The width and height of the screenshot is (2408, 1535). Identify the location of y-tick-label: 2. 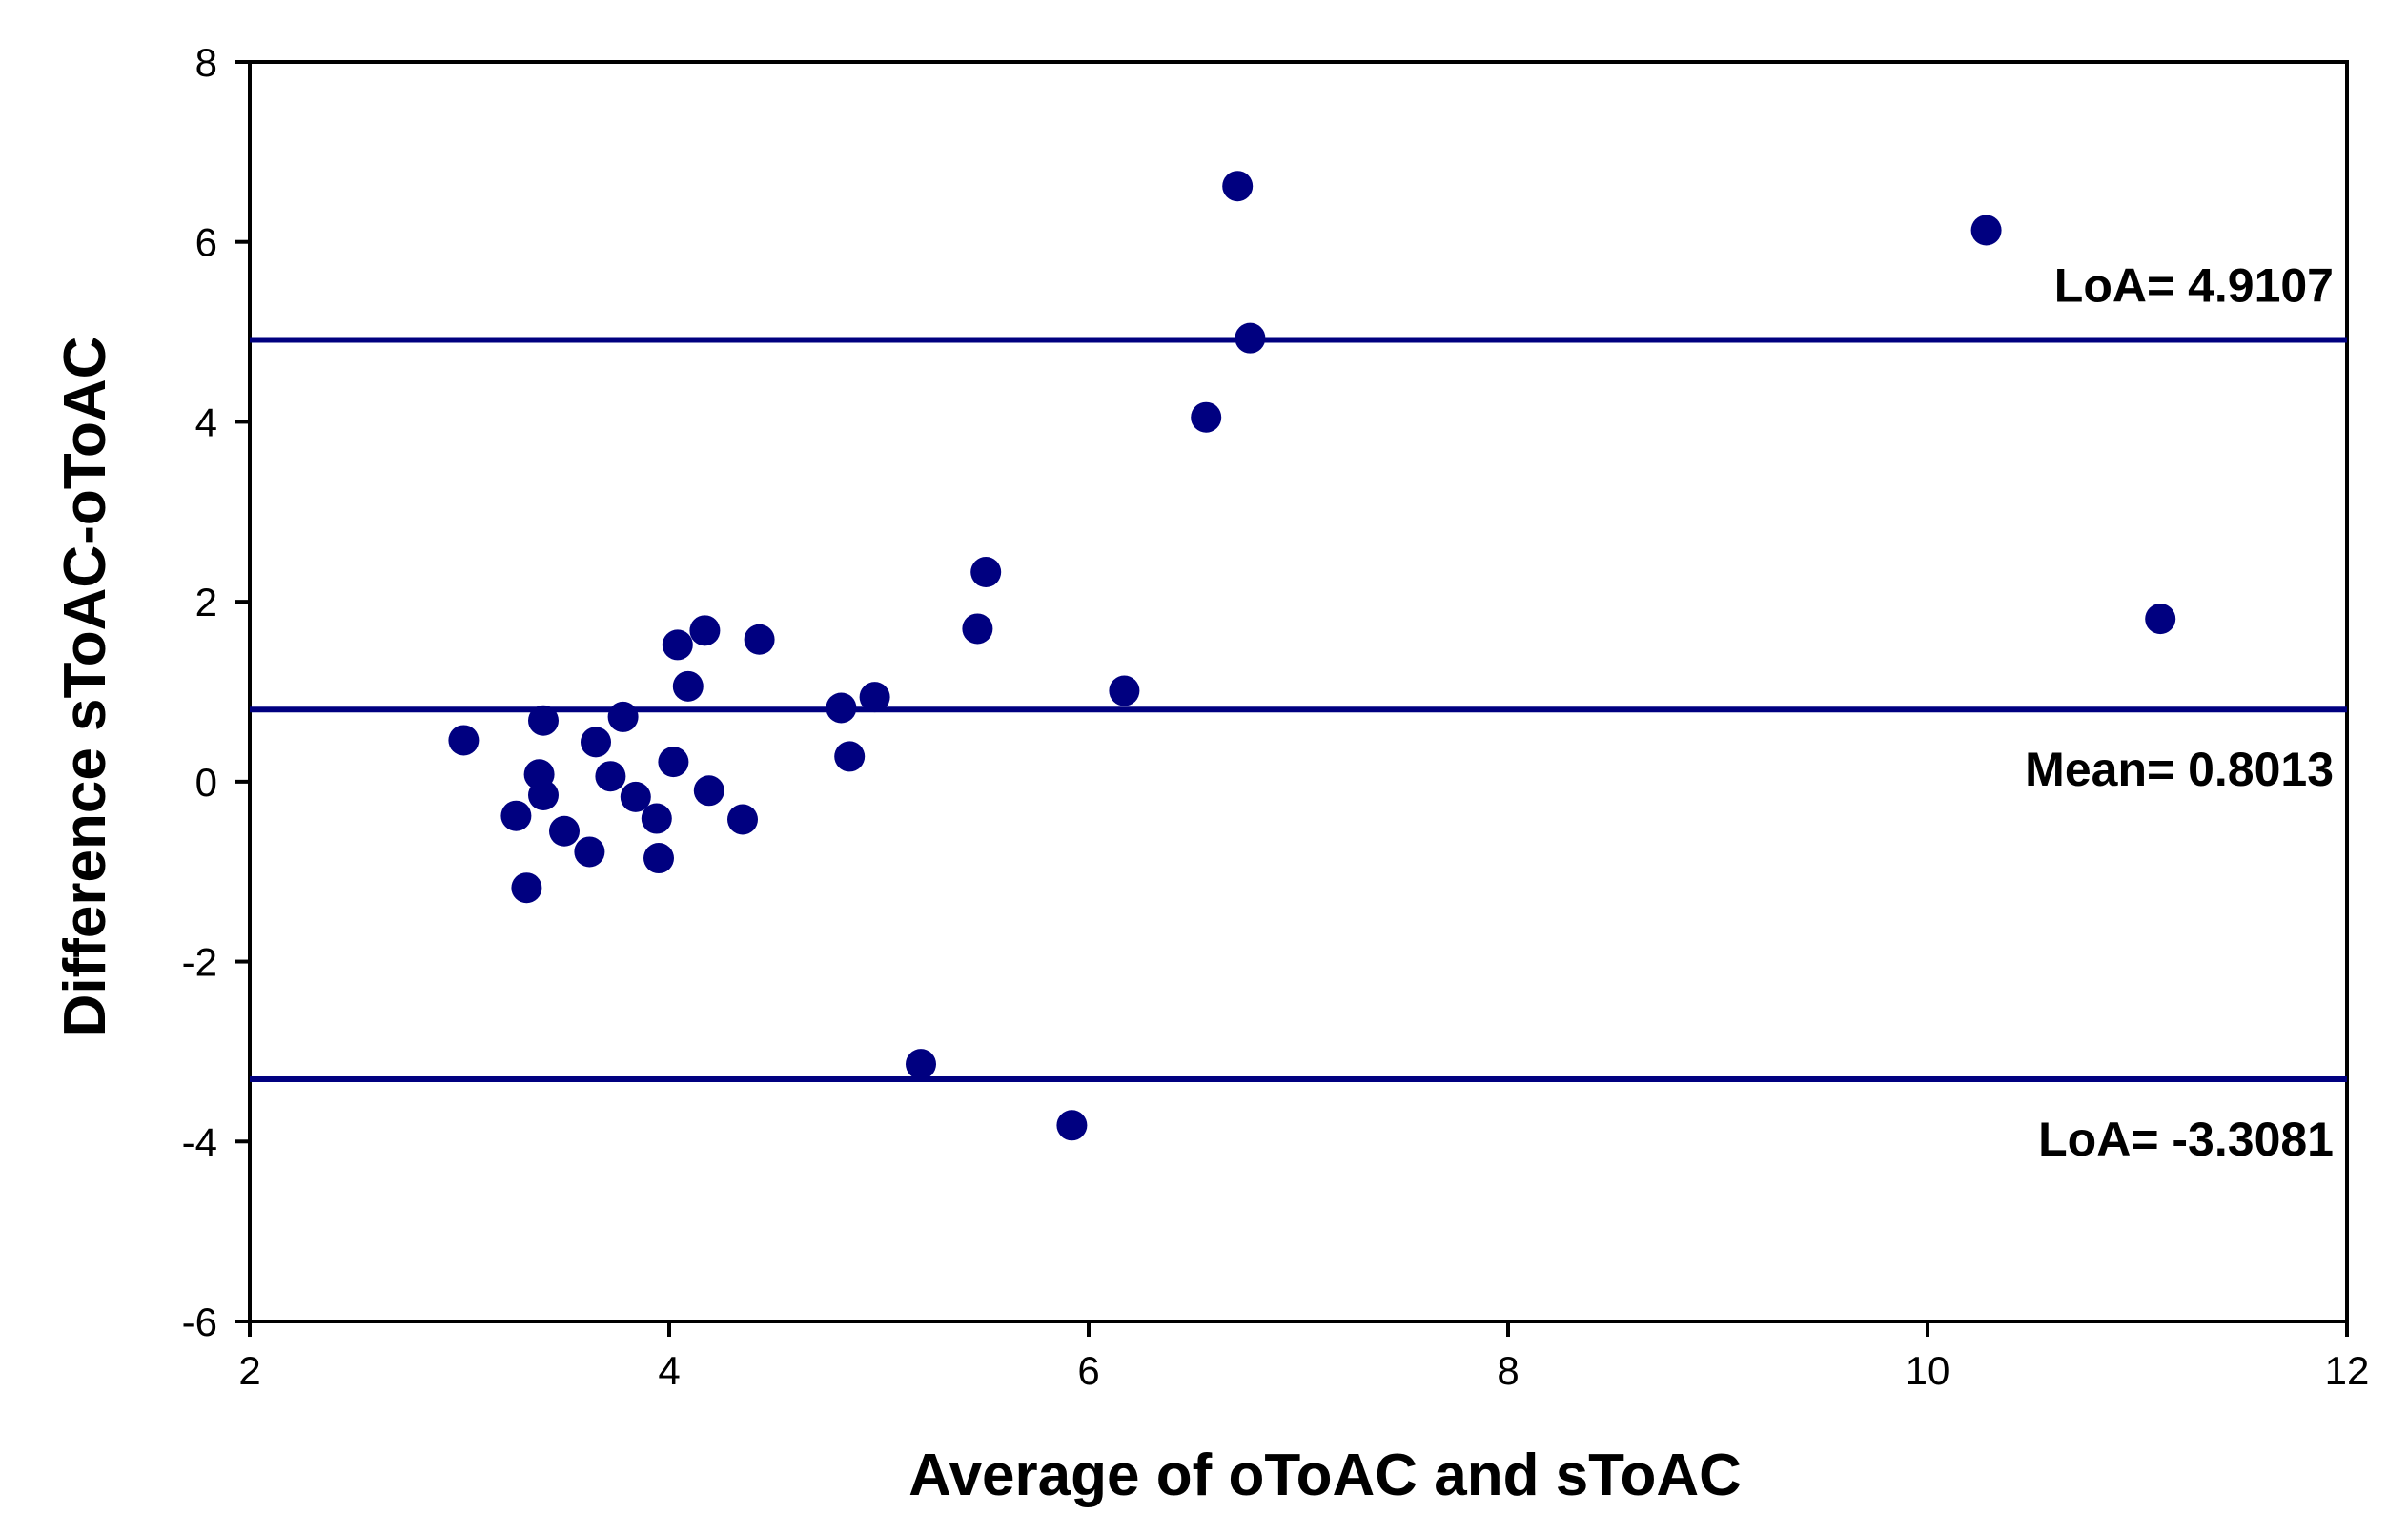
(206, 602).